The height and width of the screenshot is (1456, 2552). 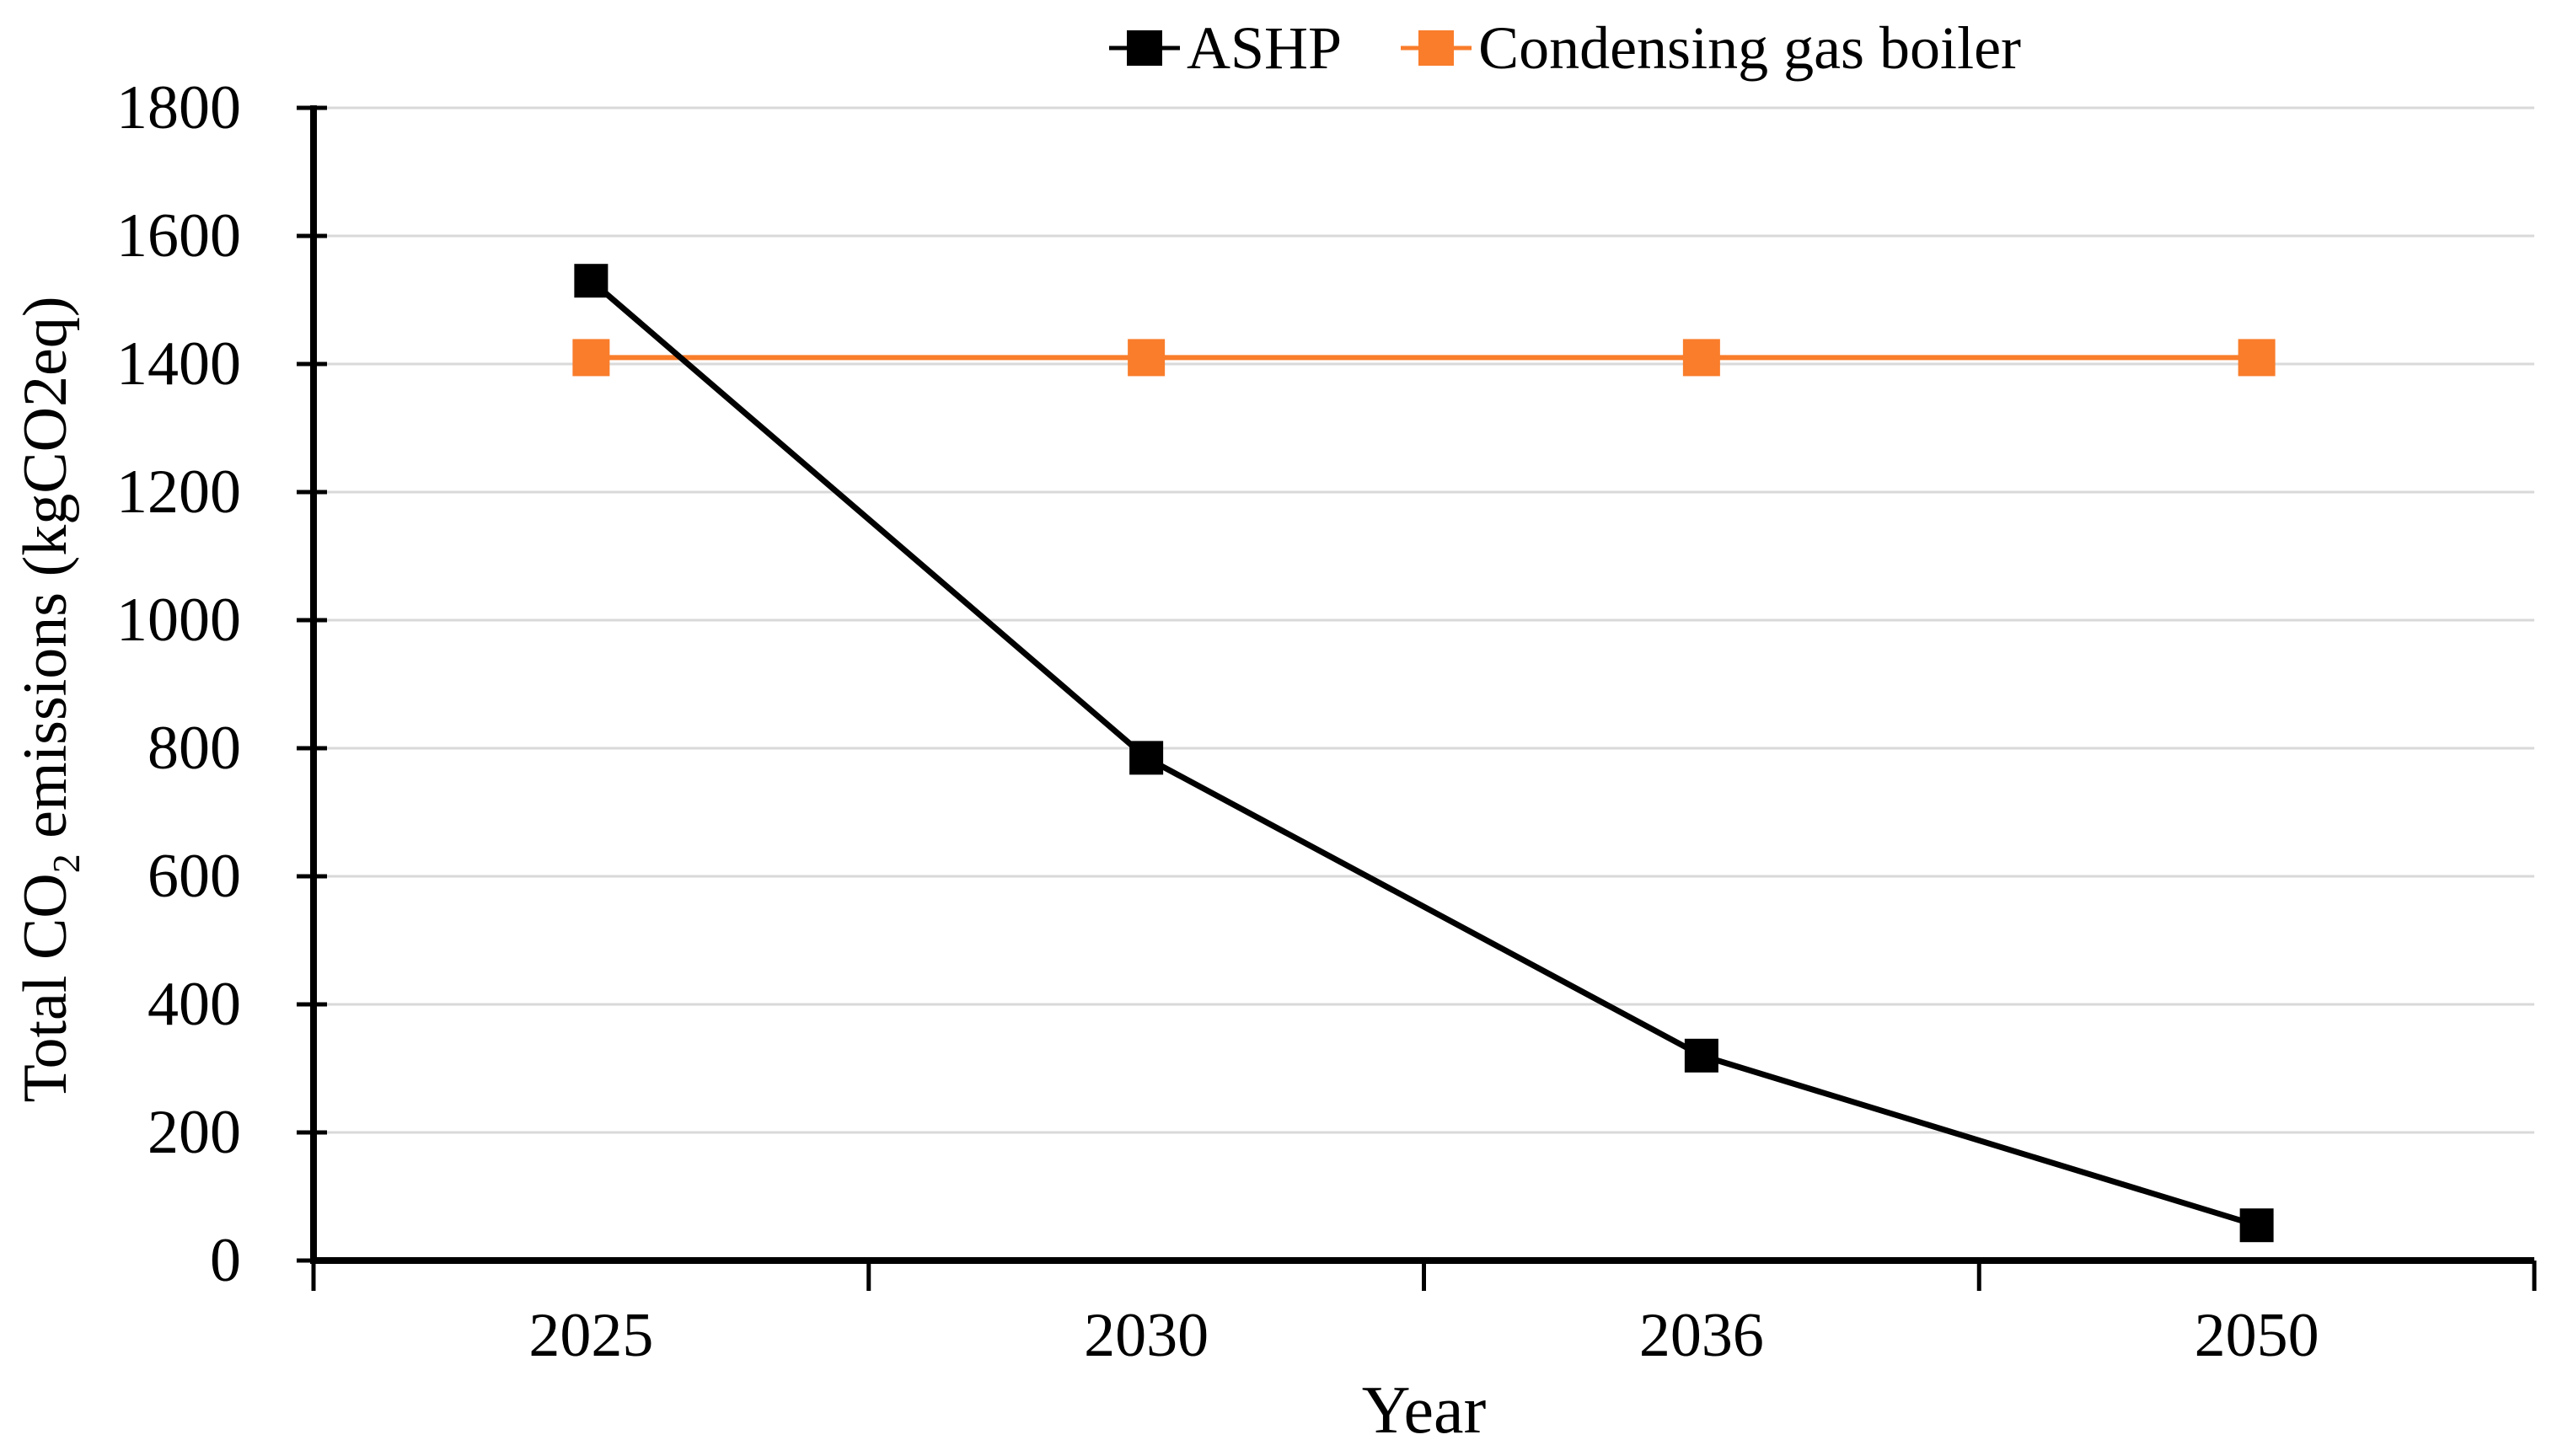 What do you see at coordinates (1146, 1335) in the screenshot?
I see `x-tick-label-2030: 2030` at bounding box center [1146, 1335].